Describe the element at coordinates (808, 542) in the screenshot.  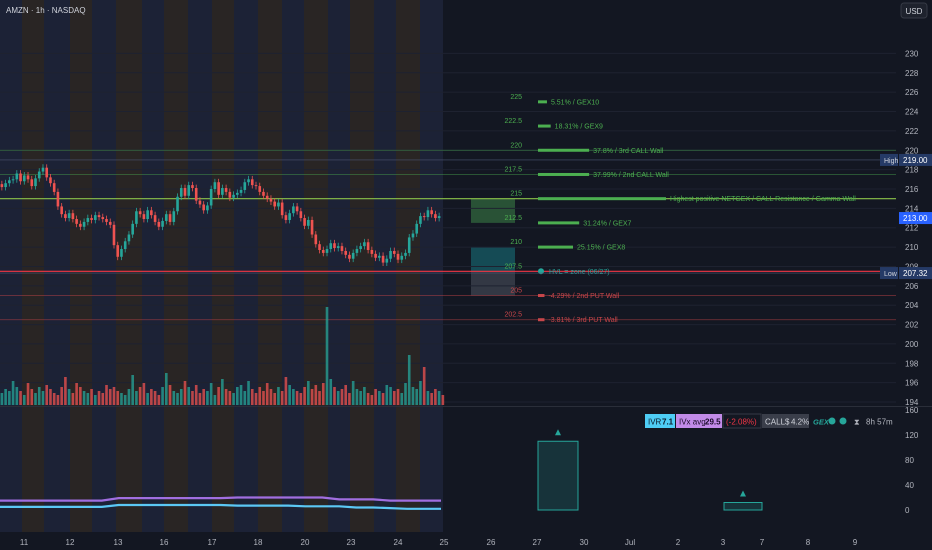
I see `x-tick-label: 8` at that location.